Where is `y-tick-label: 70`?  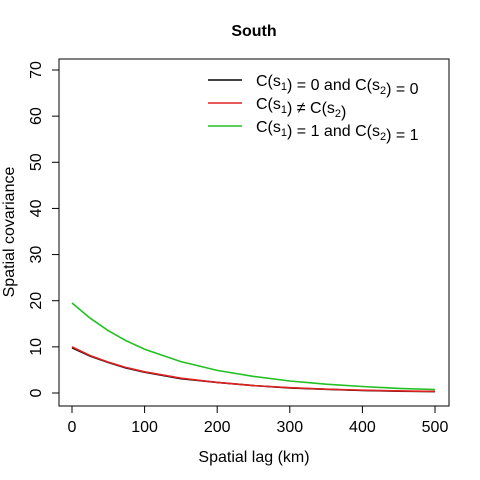
y-tick-label: 70 is located at coordinates (36, 70).